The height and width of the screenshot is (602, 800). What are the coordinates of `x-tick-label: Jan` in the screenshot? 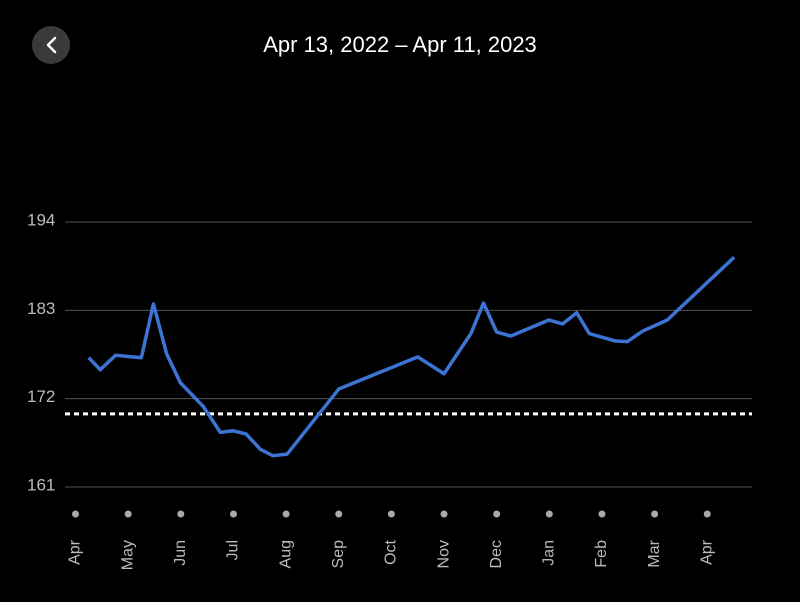 It's located at (549, 553).